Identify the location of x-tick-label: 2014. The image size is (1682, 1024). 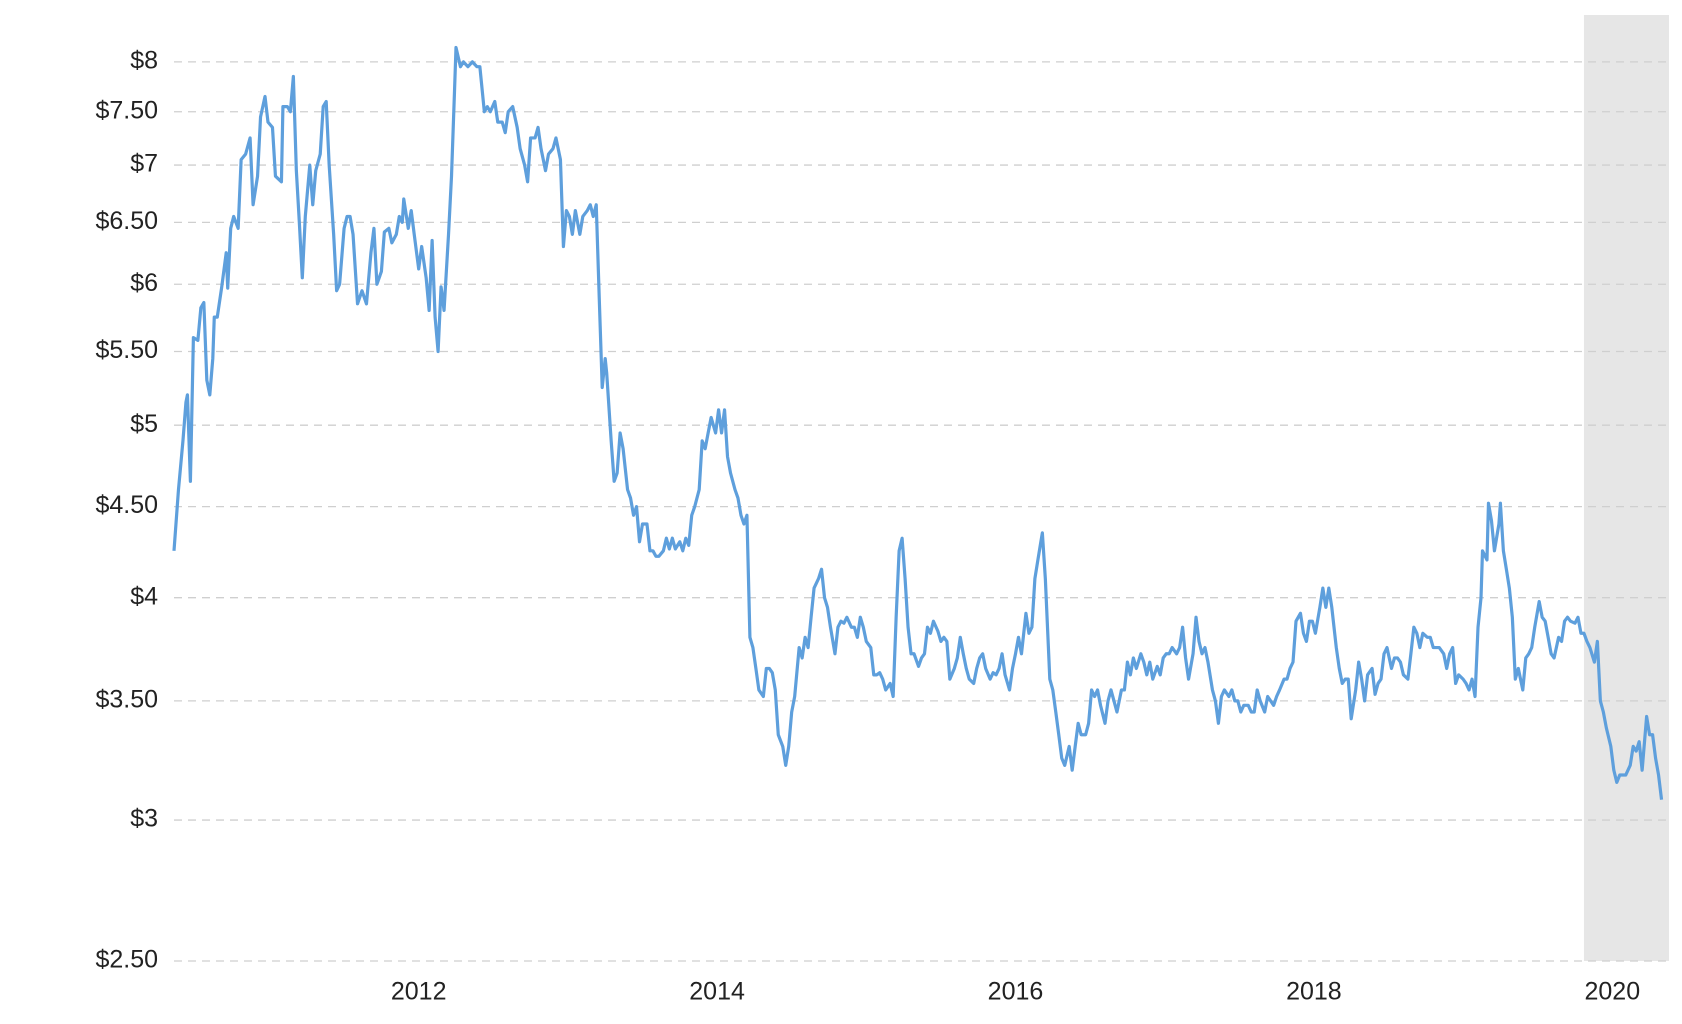
(717, 992).